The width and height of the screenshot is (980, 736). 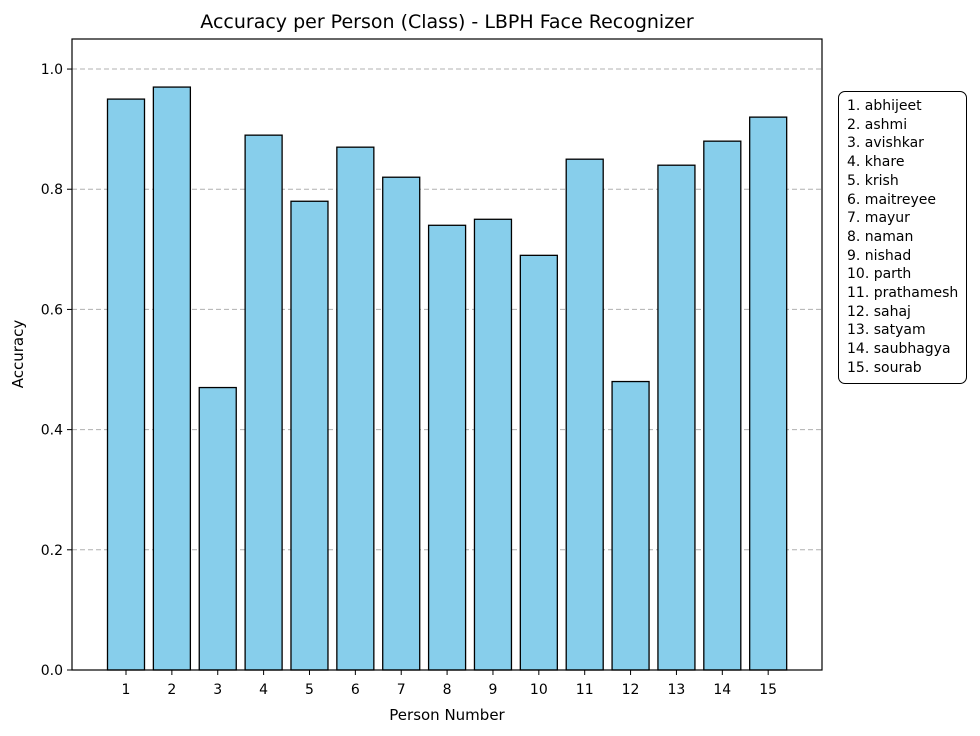 What do you see at coordinates (447, 715) in the screenshot?
I see `x-axis-label: Person Number` at bounding box center [447, 715].